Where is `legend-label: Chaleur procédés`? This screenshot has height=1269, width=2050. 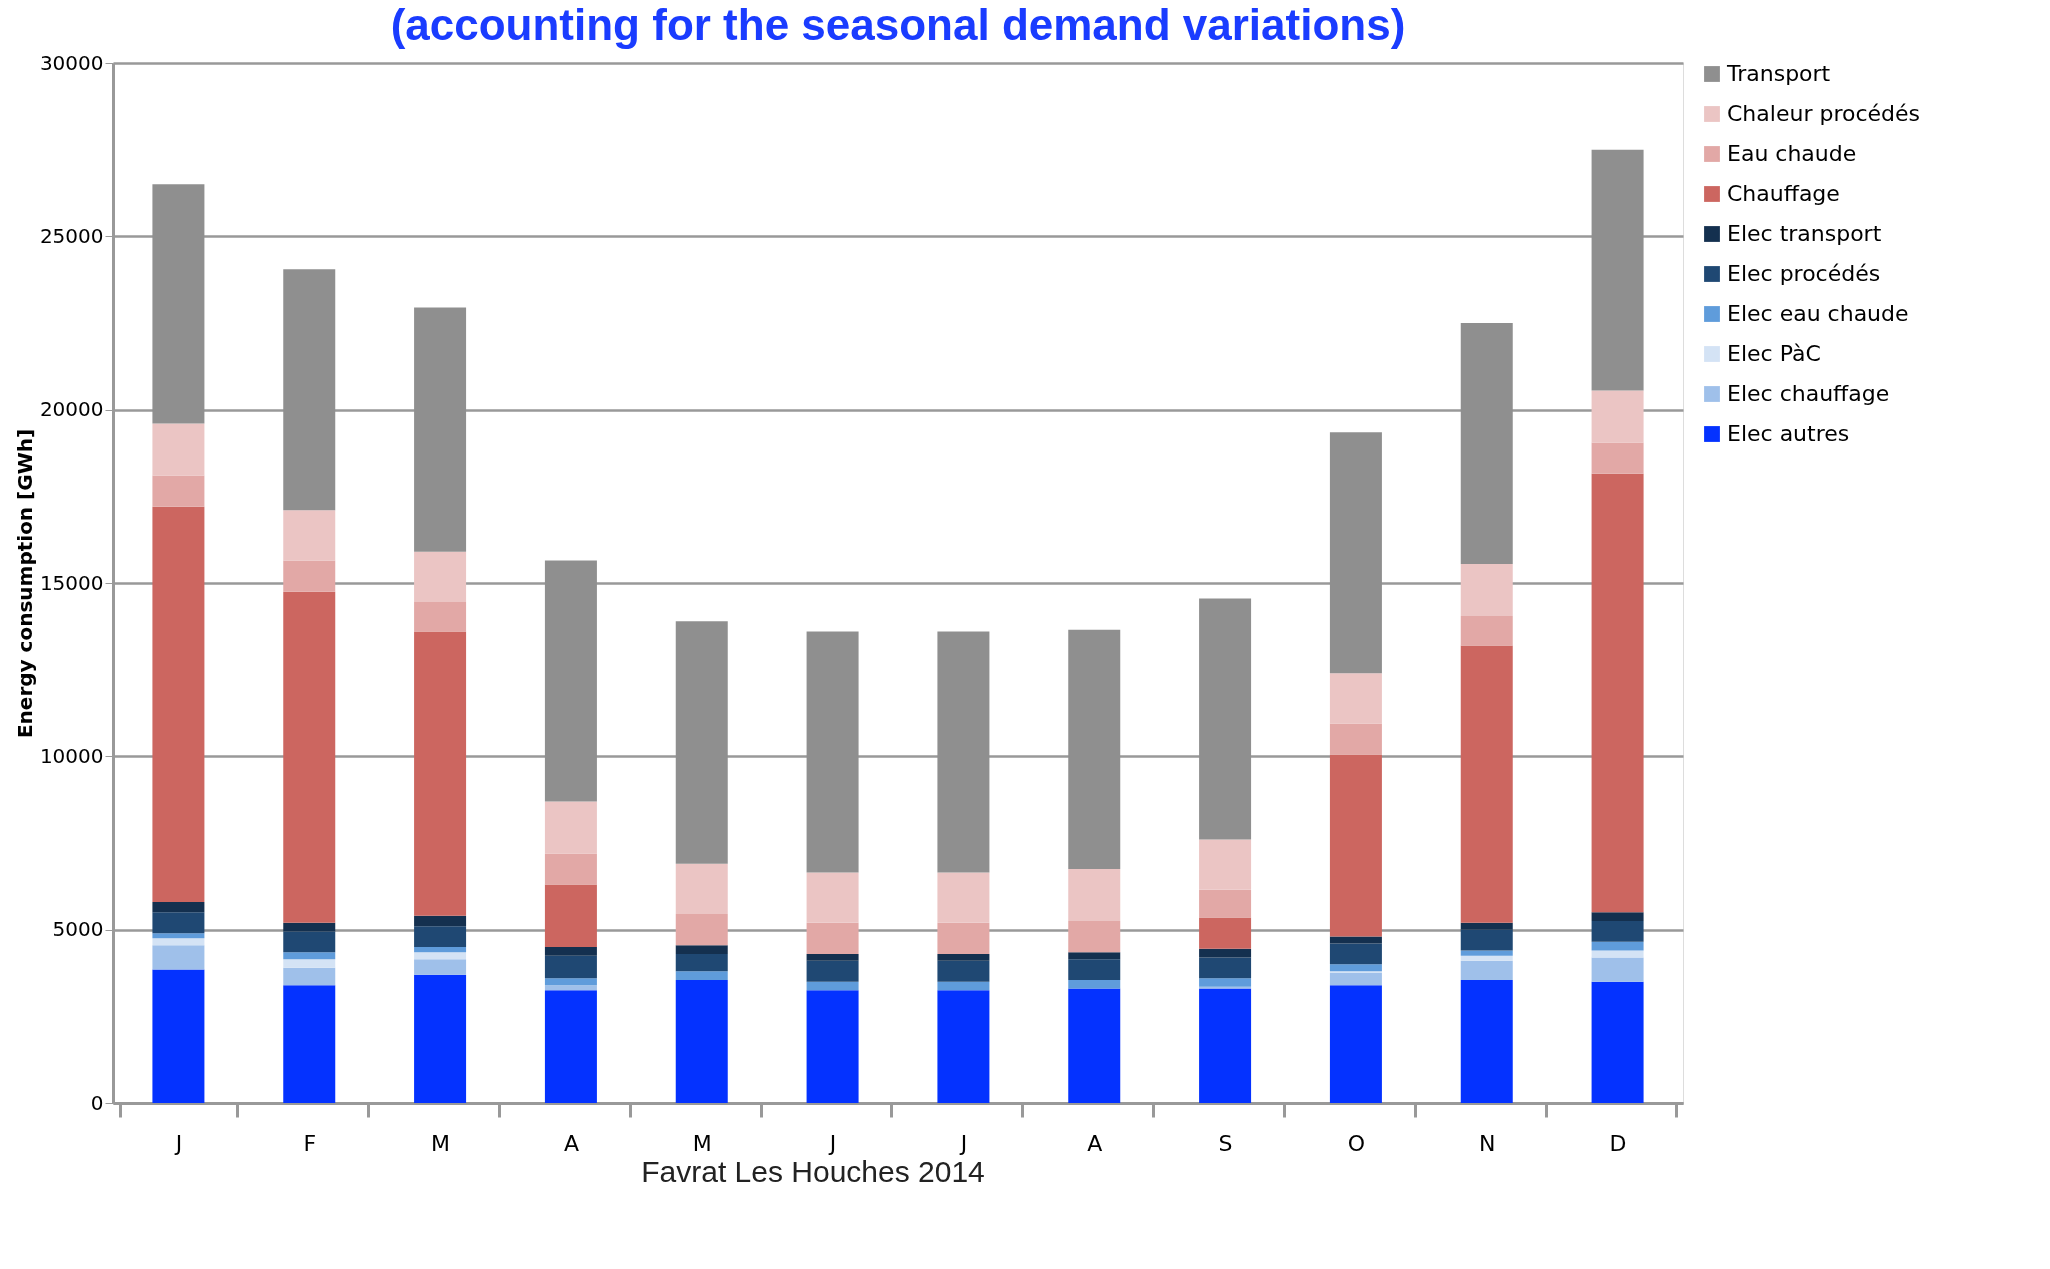 legend-label: Chaleur procédés is located at coordinates (1823, 113).